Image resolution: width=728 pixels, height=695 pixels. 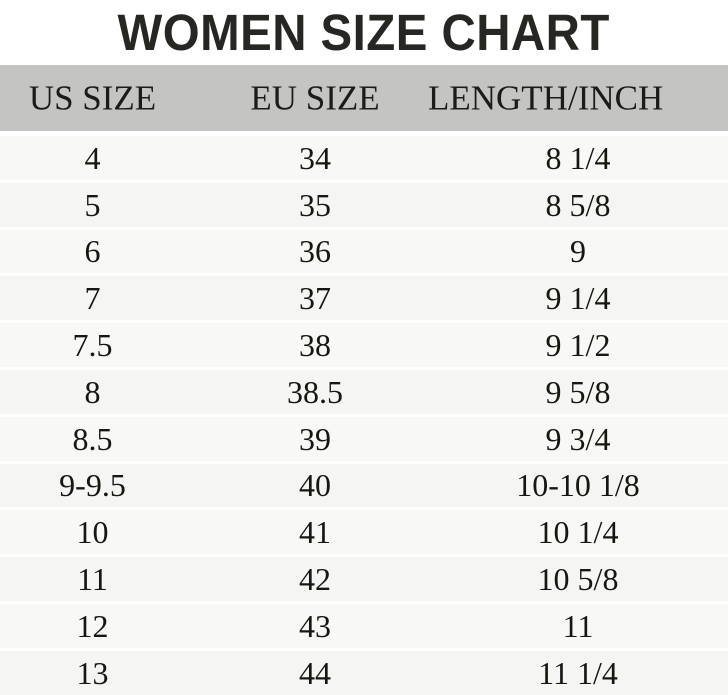 I want to click on table-row: 12 43 11, so click(x=364, y=624).